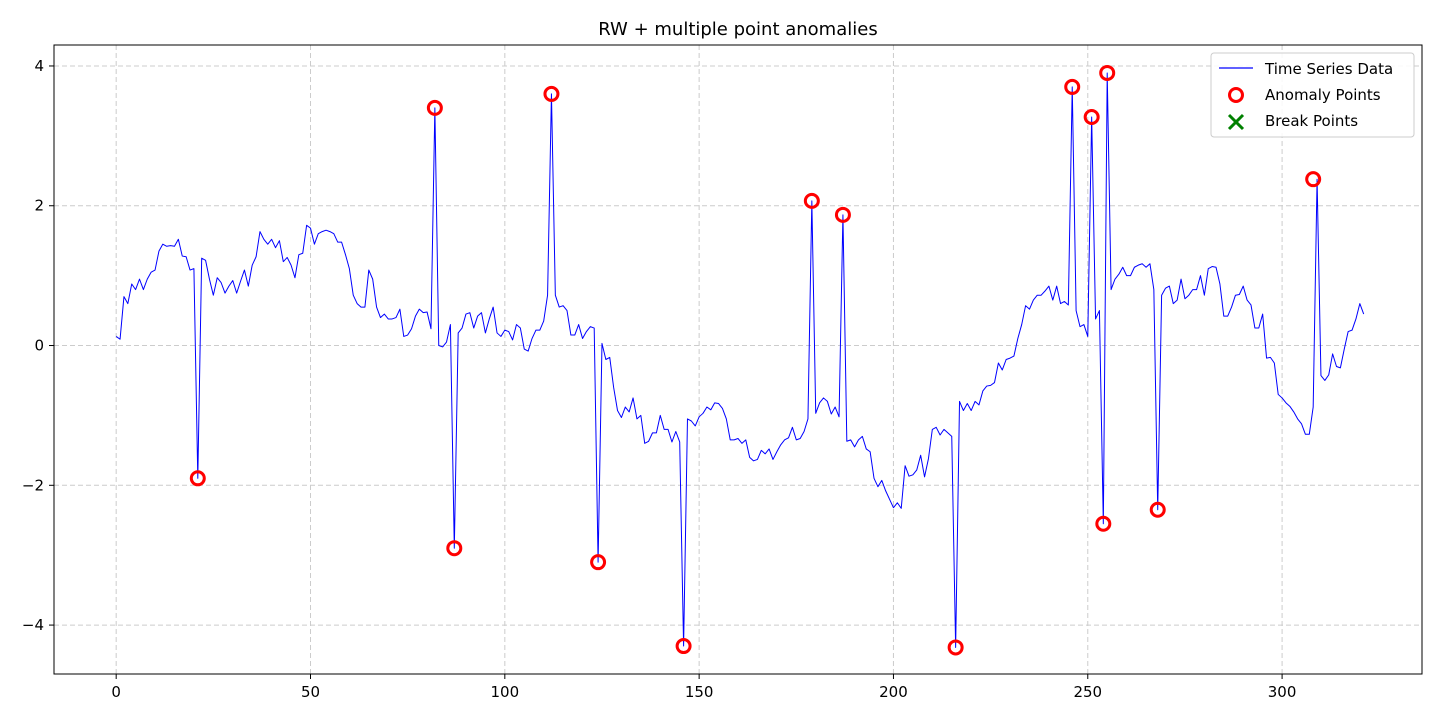 The width and height of the screenshot is (1440, 720). Describe the element at coordinates (504, 692) in the screenshot. I see `x-tick-label: 100` at that location.